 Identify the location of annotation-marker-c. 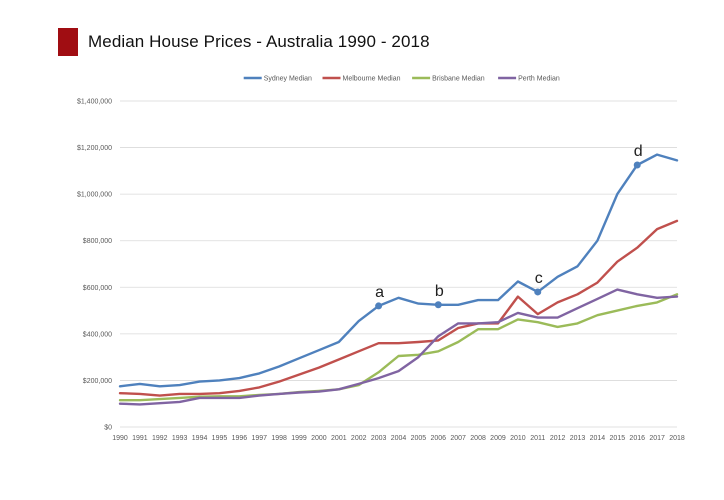
(538, 292).